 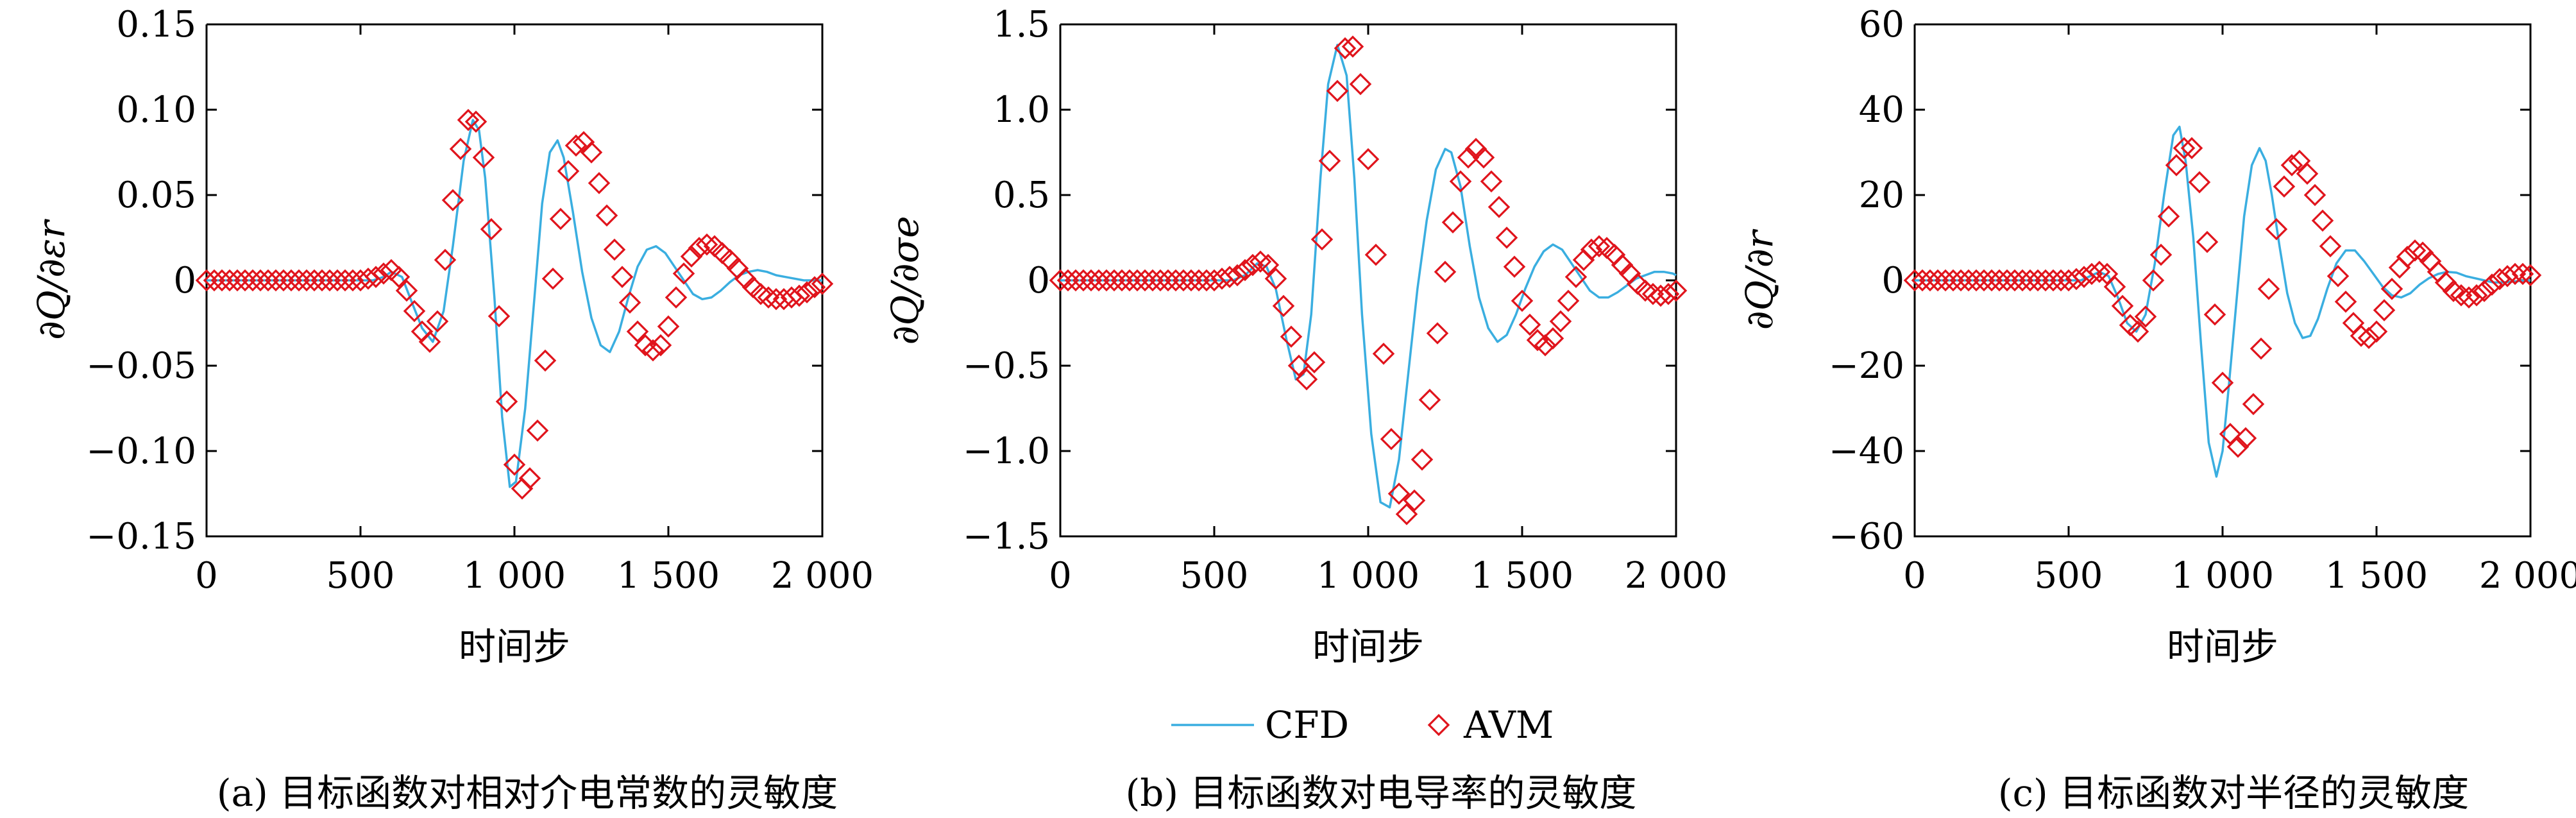 What do you see at coordinates (1381, 793) in the screenshot?
I see `panel-caption-b: (b) 目标函数对电导率的灵敏度` at bounding box center [1381, 793].